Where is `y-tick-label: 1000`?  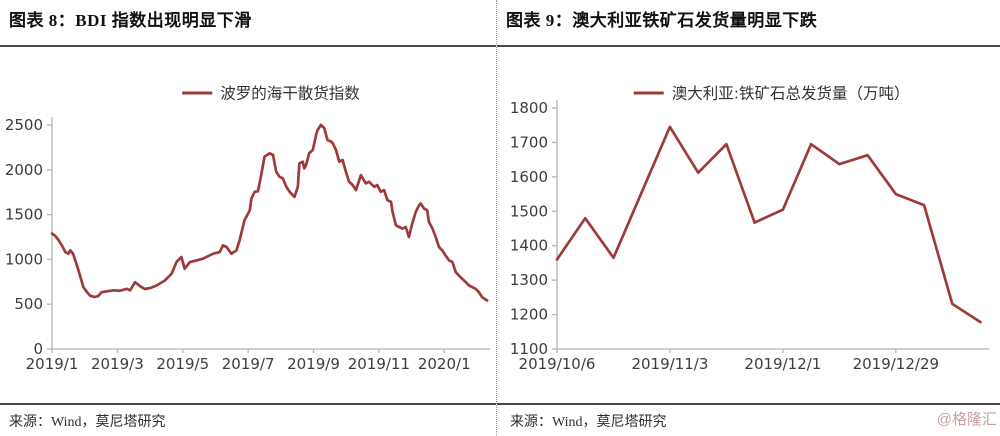
y-tick-label: 1000 is located at coordinates (24, 259).